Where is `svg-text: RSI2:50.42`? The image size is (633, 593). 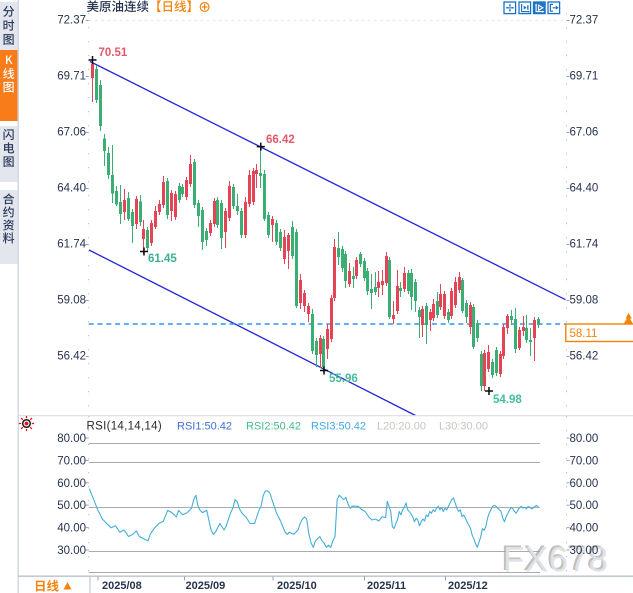 svg-text: RSI2:50.42 is located at coordinates (273, 427).